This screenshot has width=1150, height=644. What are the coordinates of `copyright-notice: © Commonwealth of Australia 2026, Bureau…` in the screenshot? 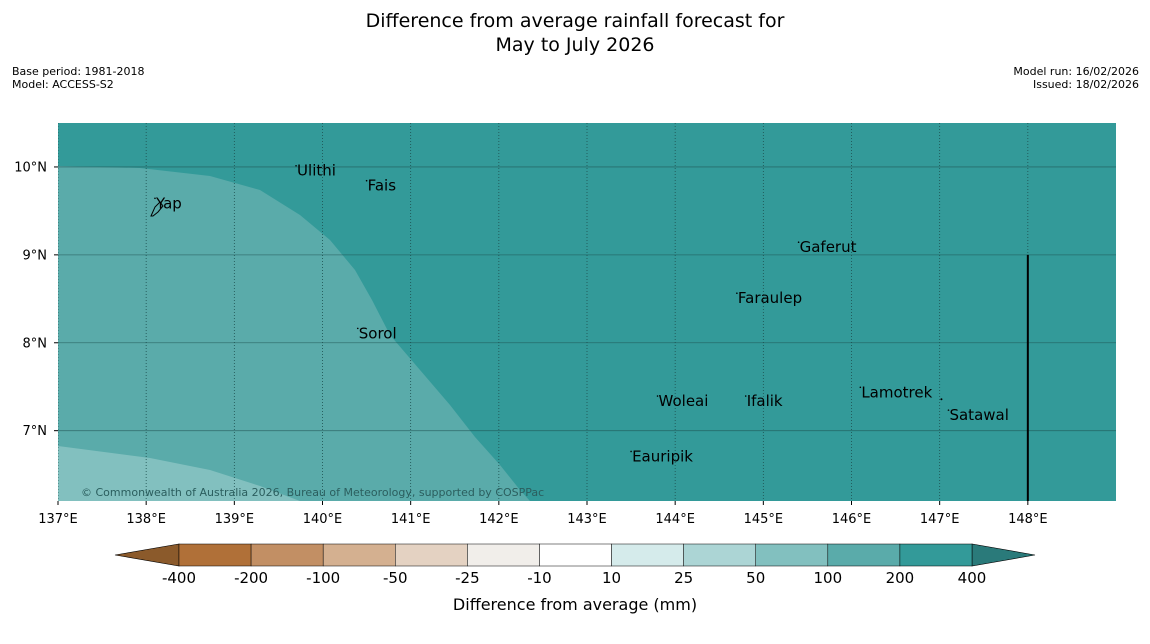 It's located at (312, 492).